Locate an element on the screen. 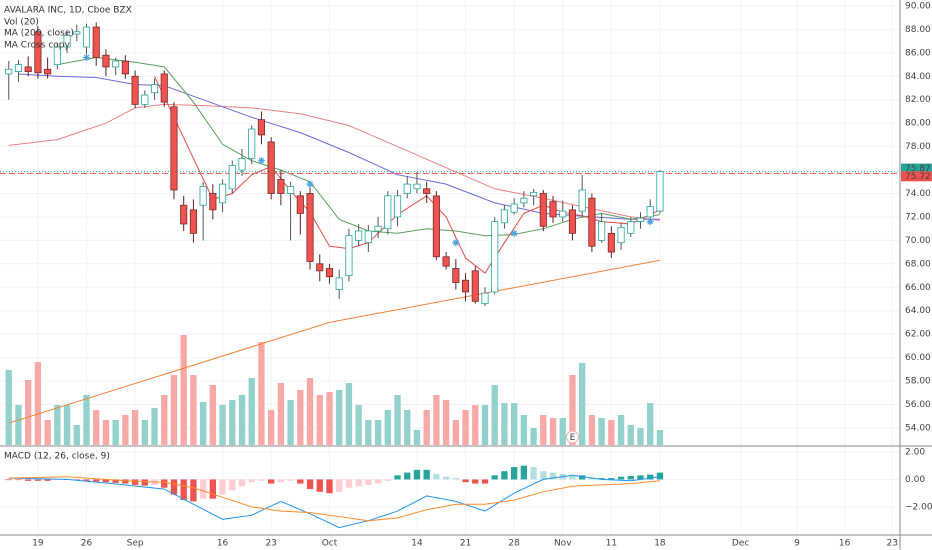 This screenshot has height=550, width=932. y-tick-label: 64.00 is located at coordinates (918, 311).